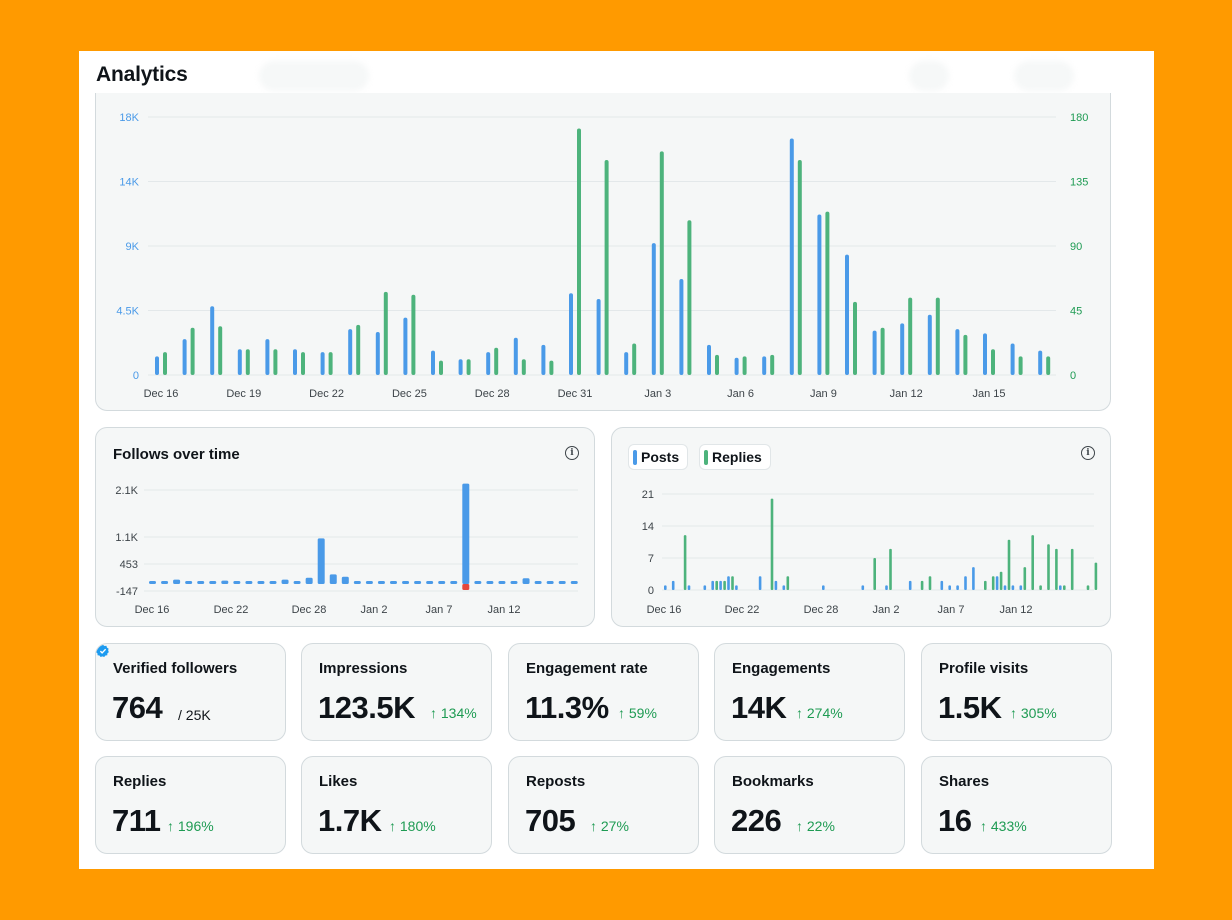 This screenshot has width=1232, height=920. I want to click on x-tick-label: Jan 3, so click(657, 394).